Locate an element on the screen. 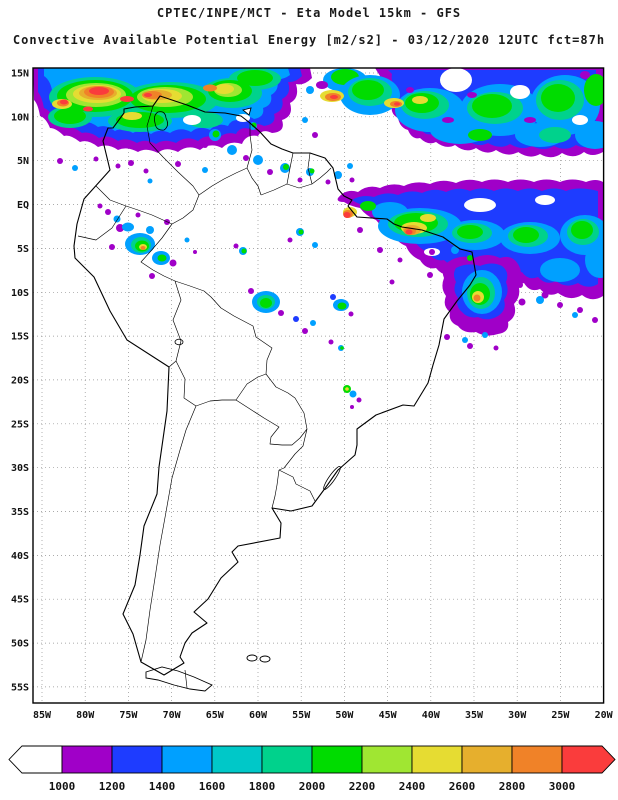 Image resolution: width=618 pixels, height=800 pixels. colorbar-tick-label: 1800 is located at coordinates (262, 786).